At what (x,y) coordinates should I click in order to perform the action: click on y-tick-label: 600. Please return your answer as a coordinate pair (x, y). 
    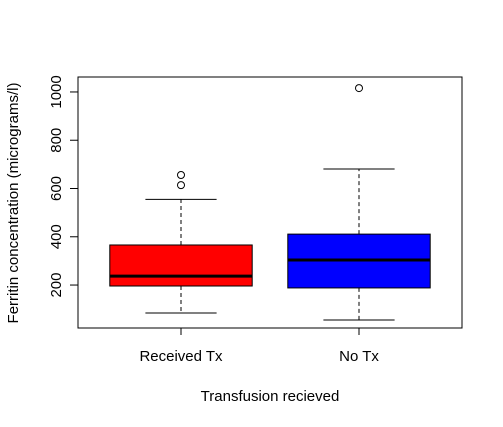
    Looking at the image, I should click on (56, 188).